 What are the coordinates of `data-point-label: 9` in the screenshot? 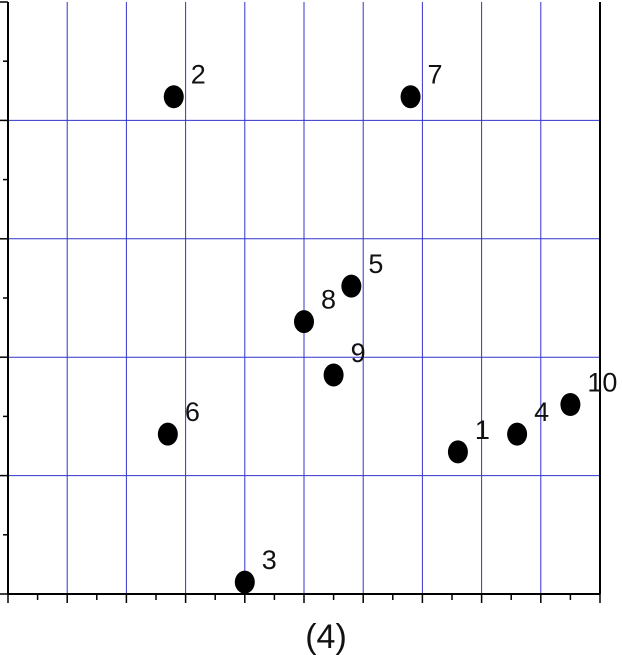 It's located at (358, 353).